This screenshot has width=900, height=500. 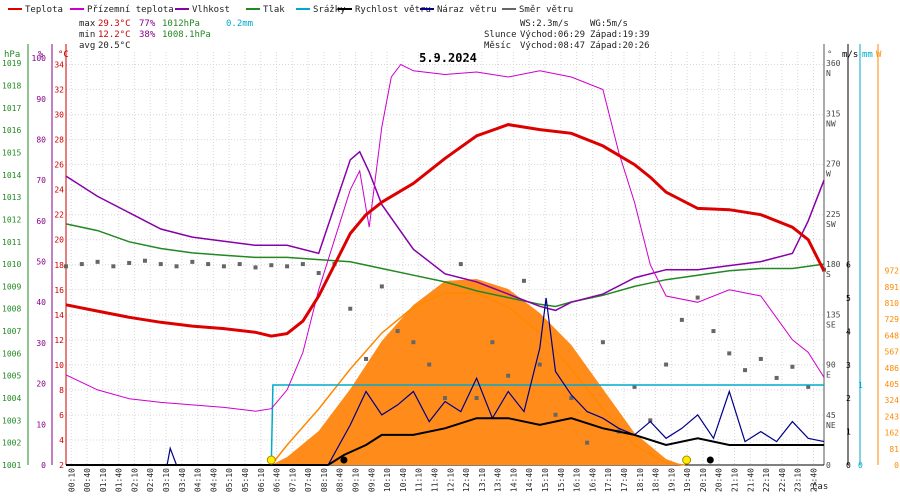 I want to click on hpa-tick-label: 1004, so click(x=11, y=398).